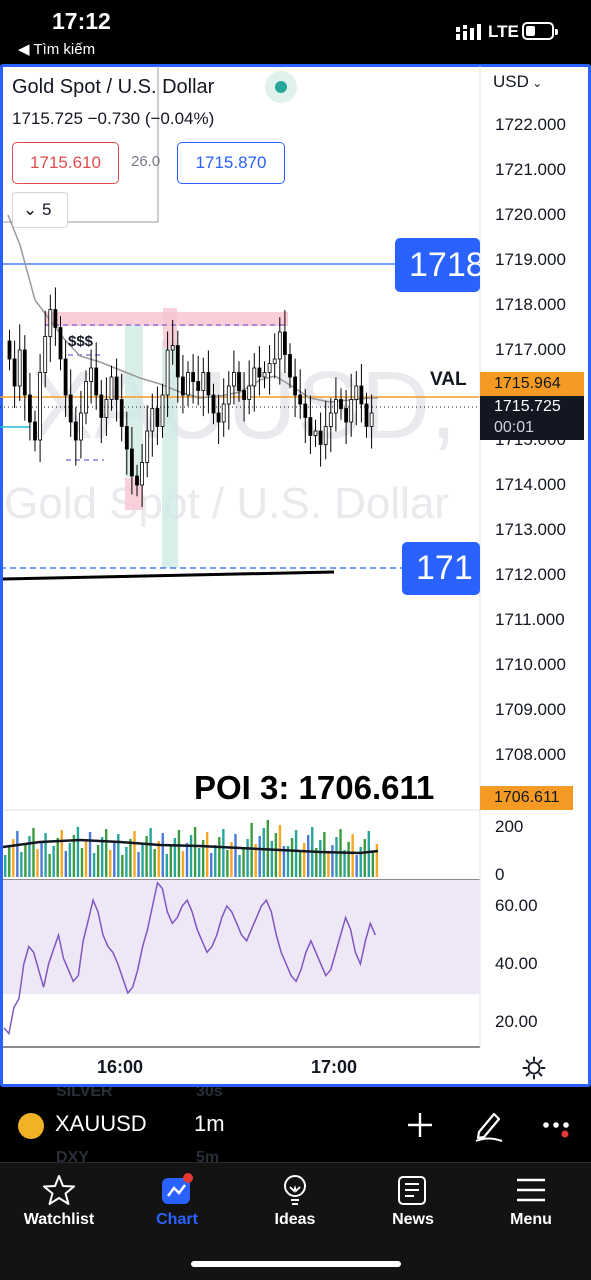 Image resolution: width=591 pixels, height=1280 pixels. Describe the element at coordinates (59, 1203) in the screenshot. I see `tab-watchlist: Watchlist` at that location.